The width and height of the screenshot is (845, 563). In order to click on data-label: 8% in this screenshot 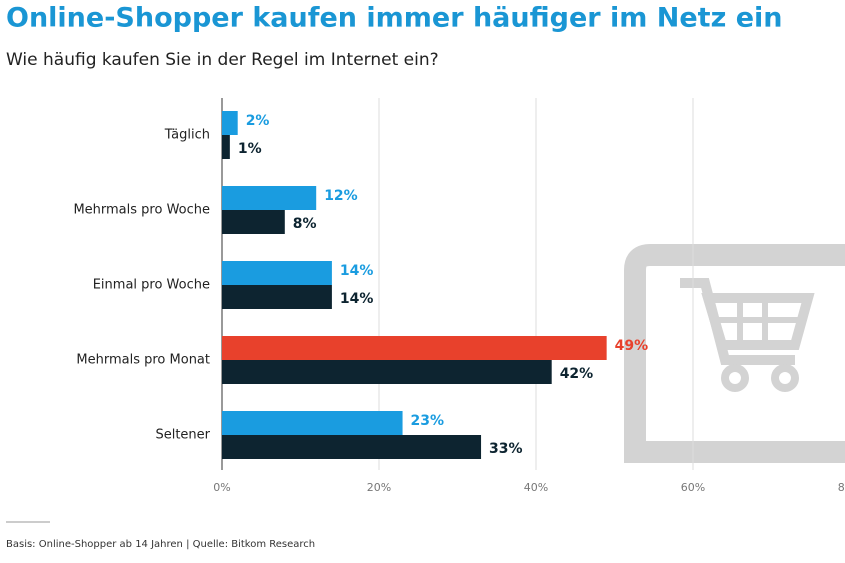, I will do `click(305, 224)`.